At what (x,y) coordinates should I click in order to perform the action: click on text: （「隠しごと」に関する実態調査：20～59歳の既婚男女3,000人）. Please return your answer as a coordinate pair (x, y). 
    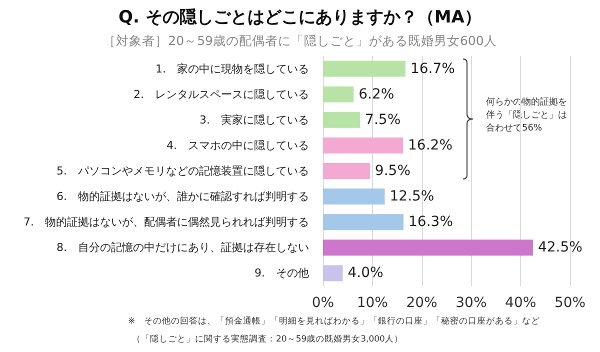
    Looking at the image, I should click on (267, 339).